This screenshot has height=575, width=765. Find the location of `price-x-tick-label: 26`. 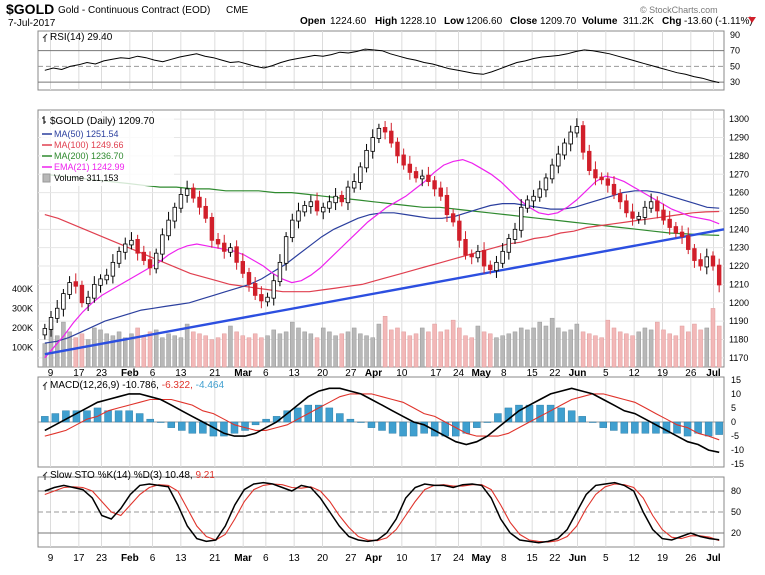

price-x-tick-label: 26 is located at coordinates (691, 373).